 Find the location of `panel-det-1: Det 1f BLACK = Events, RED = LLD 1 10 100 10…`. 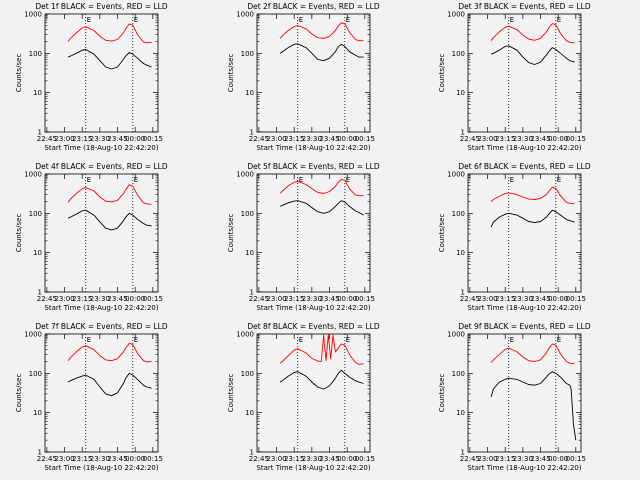

panel-det-1: Det 1f BLACK = Events, RED = LLD 1 10 100 10… is located at coordinates (91, 77).